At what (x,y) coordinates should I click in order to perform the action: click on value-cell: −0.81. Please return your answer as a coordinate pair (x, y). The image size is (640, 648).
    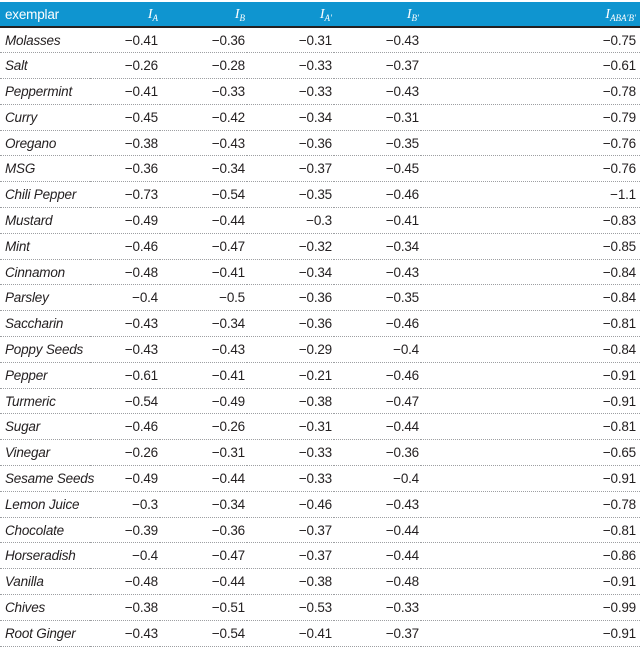
    Looking at the image, I should click on (530, 530).